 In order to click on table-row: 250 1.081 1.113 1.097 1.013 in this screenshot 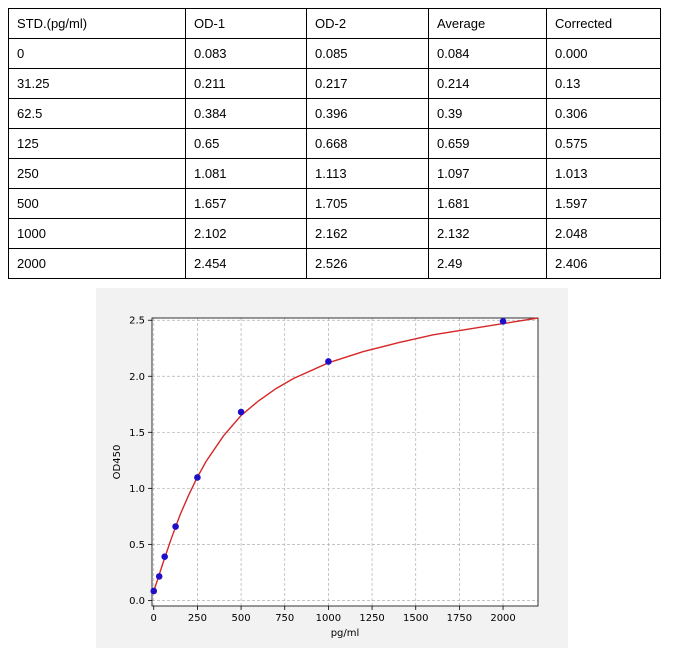, I will do `click(334, 173)`.